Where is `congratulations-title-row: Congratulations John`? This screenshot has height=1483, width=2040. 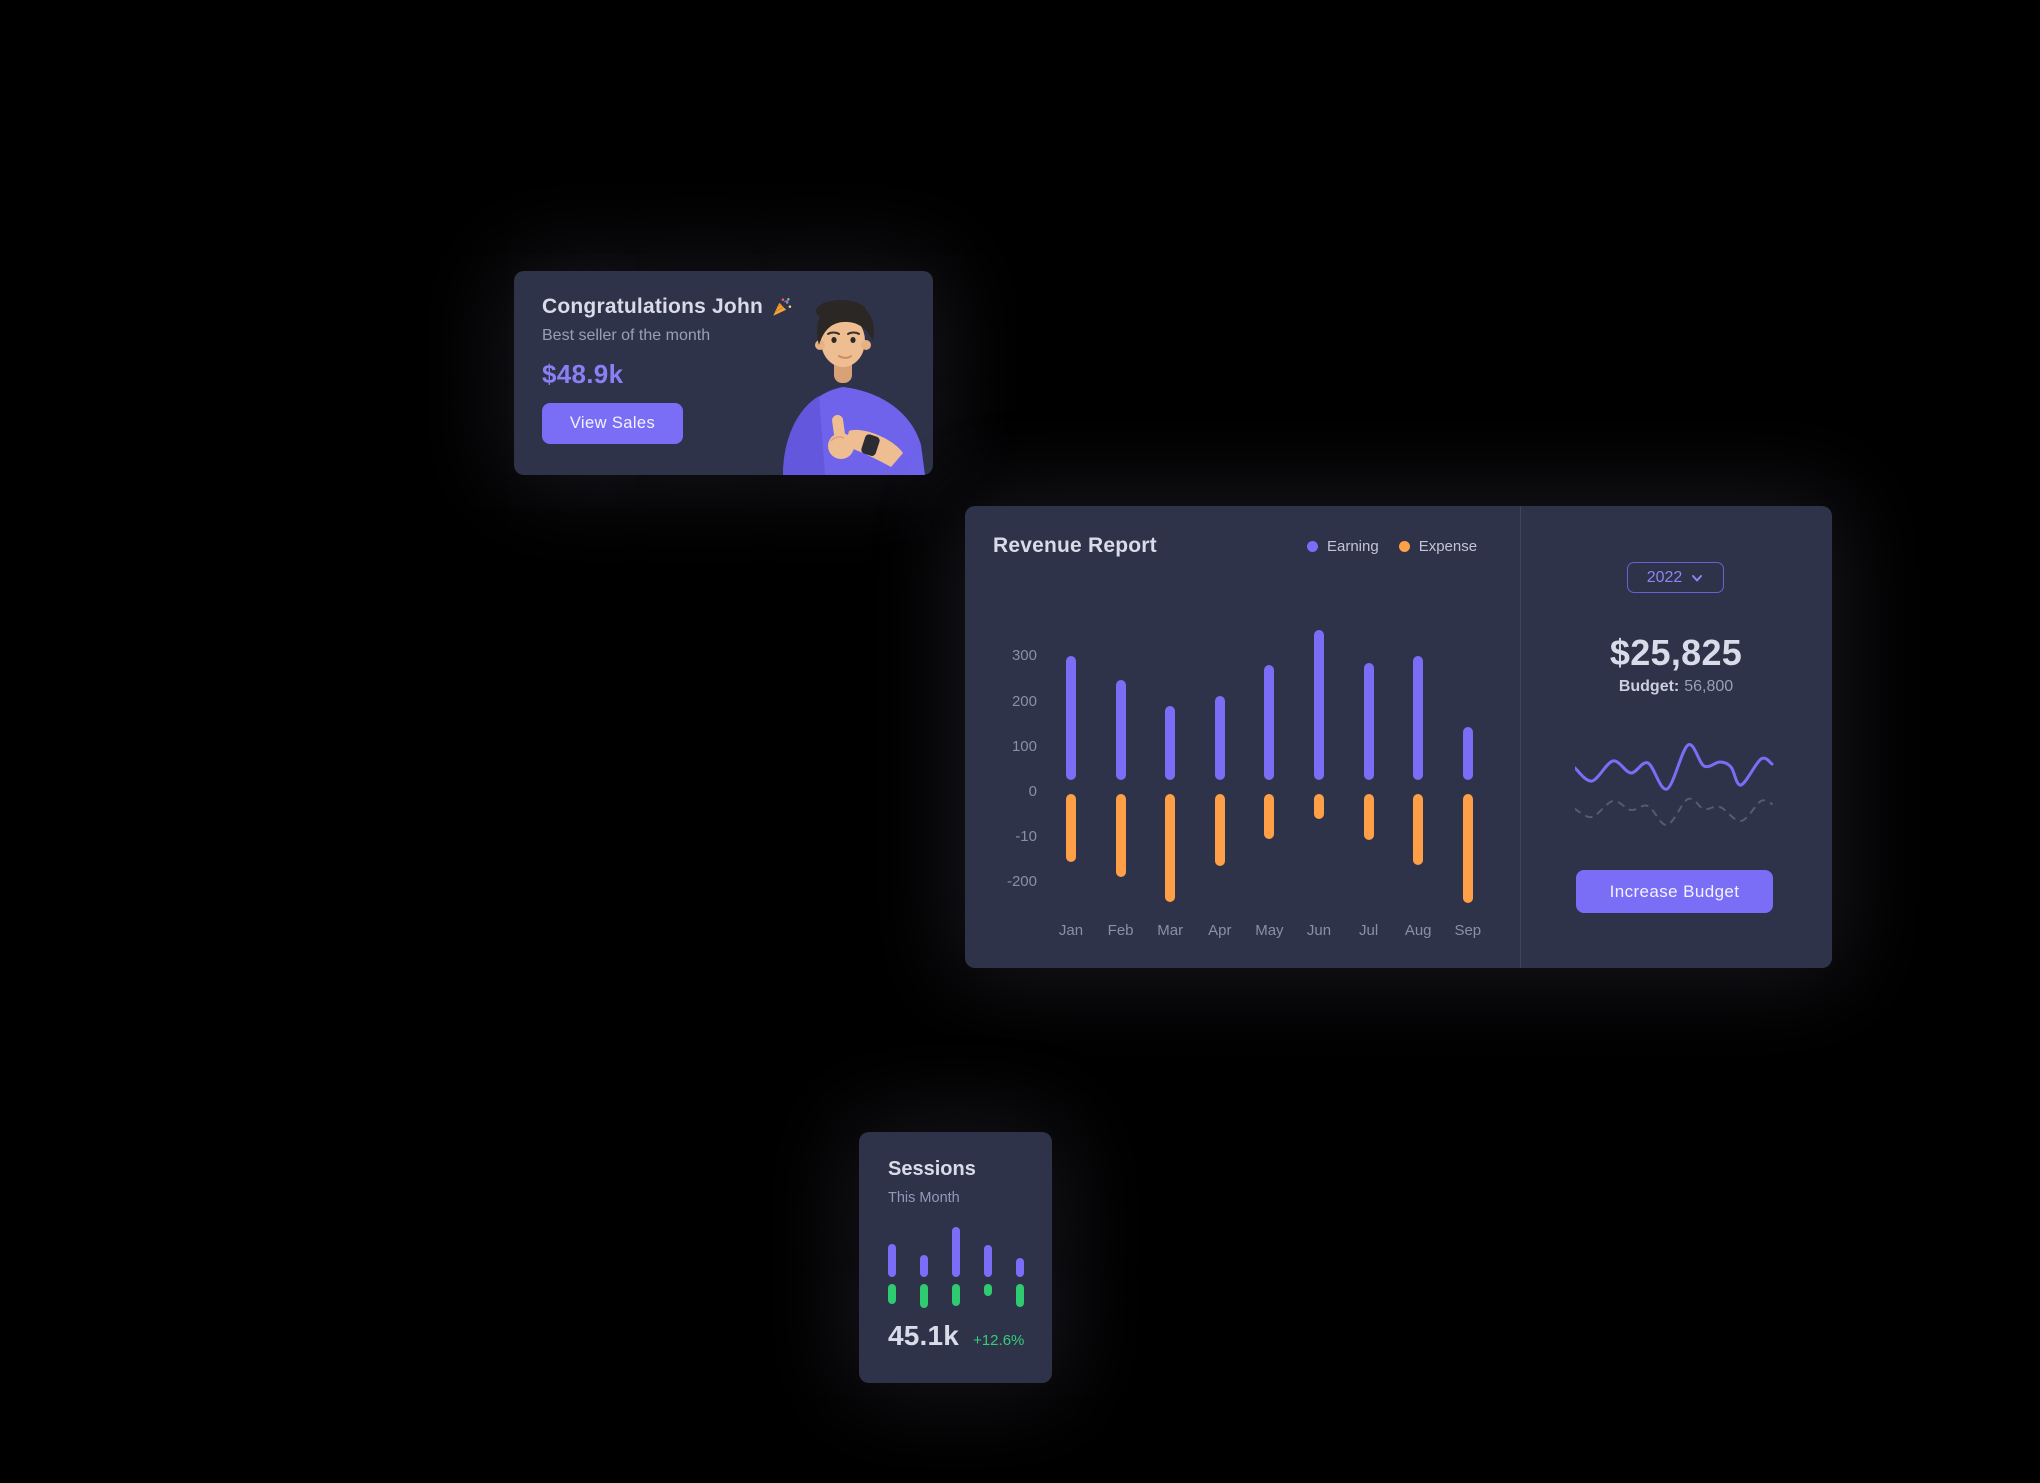
congratulations-title-row: Congratulations John is located at coordinates (667, 307).